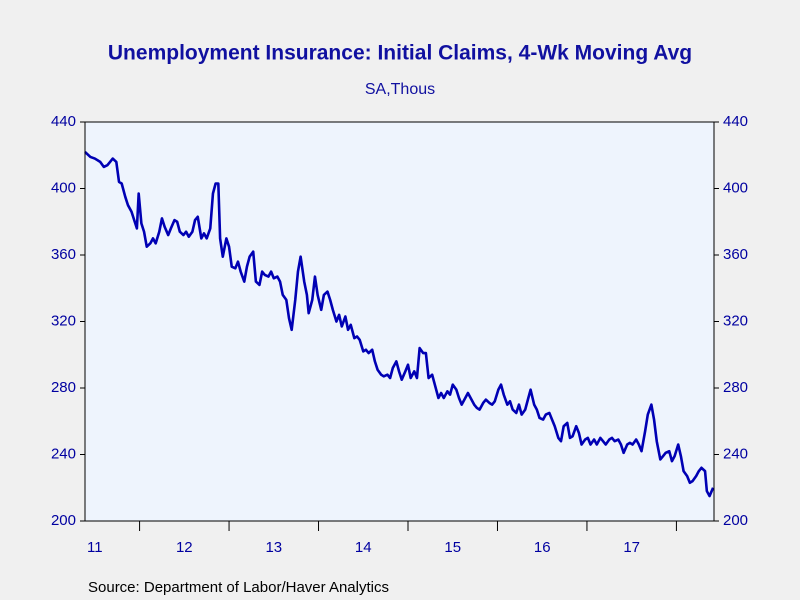  I want to click on y-tick-label: 360, so click(63, 254).